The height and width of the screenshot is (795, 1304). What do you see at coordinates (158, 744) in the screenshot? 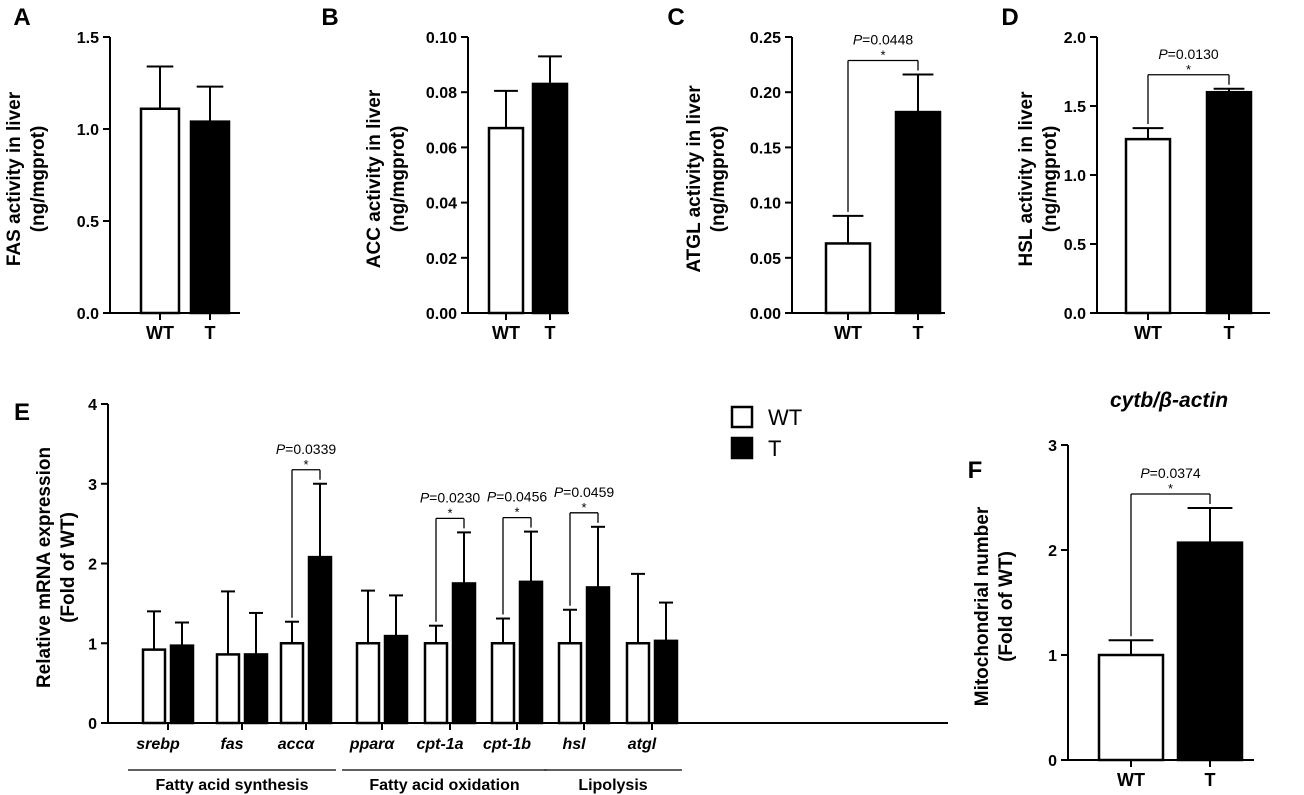
I see `x-tick-label: srebp` at bounding box center [158, 744].